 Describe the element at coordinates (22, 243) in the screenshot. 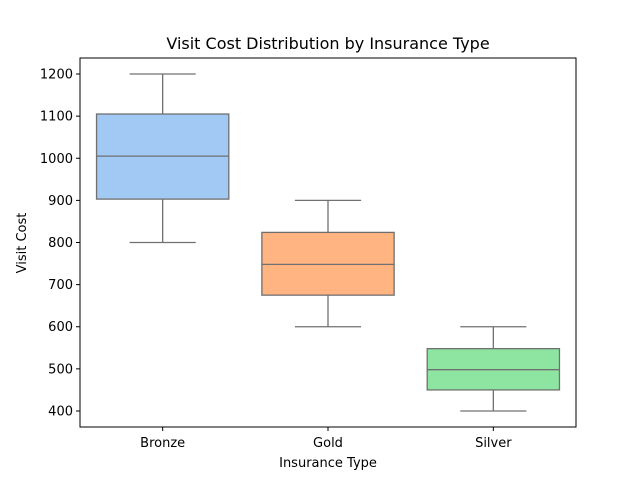

I see `y-axis-label: Visit Cost` at that location.